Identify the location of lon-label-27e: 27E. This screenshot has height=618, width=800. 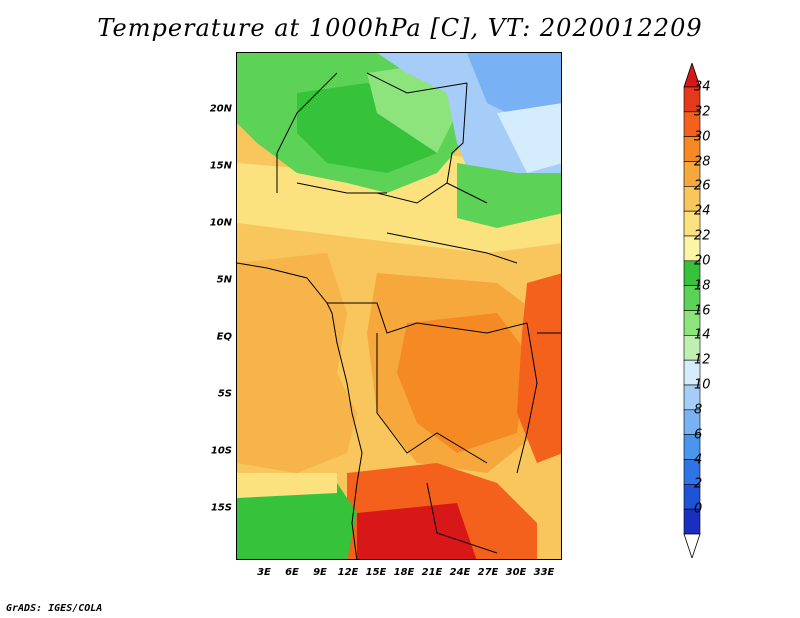
(488, 572).